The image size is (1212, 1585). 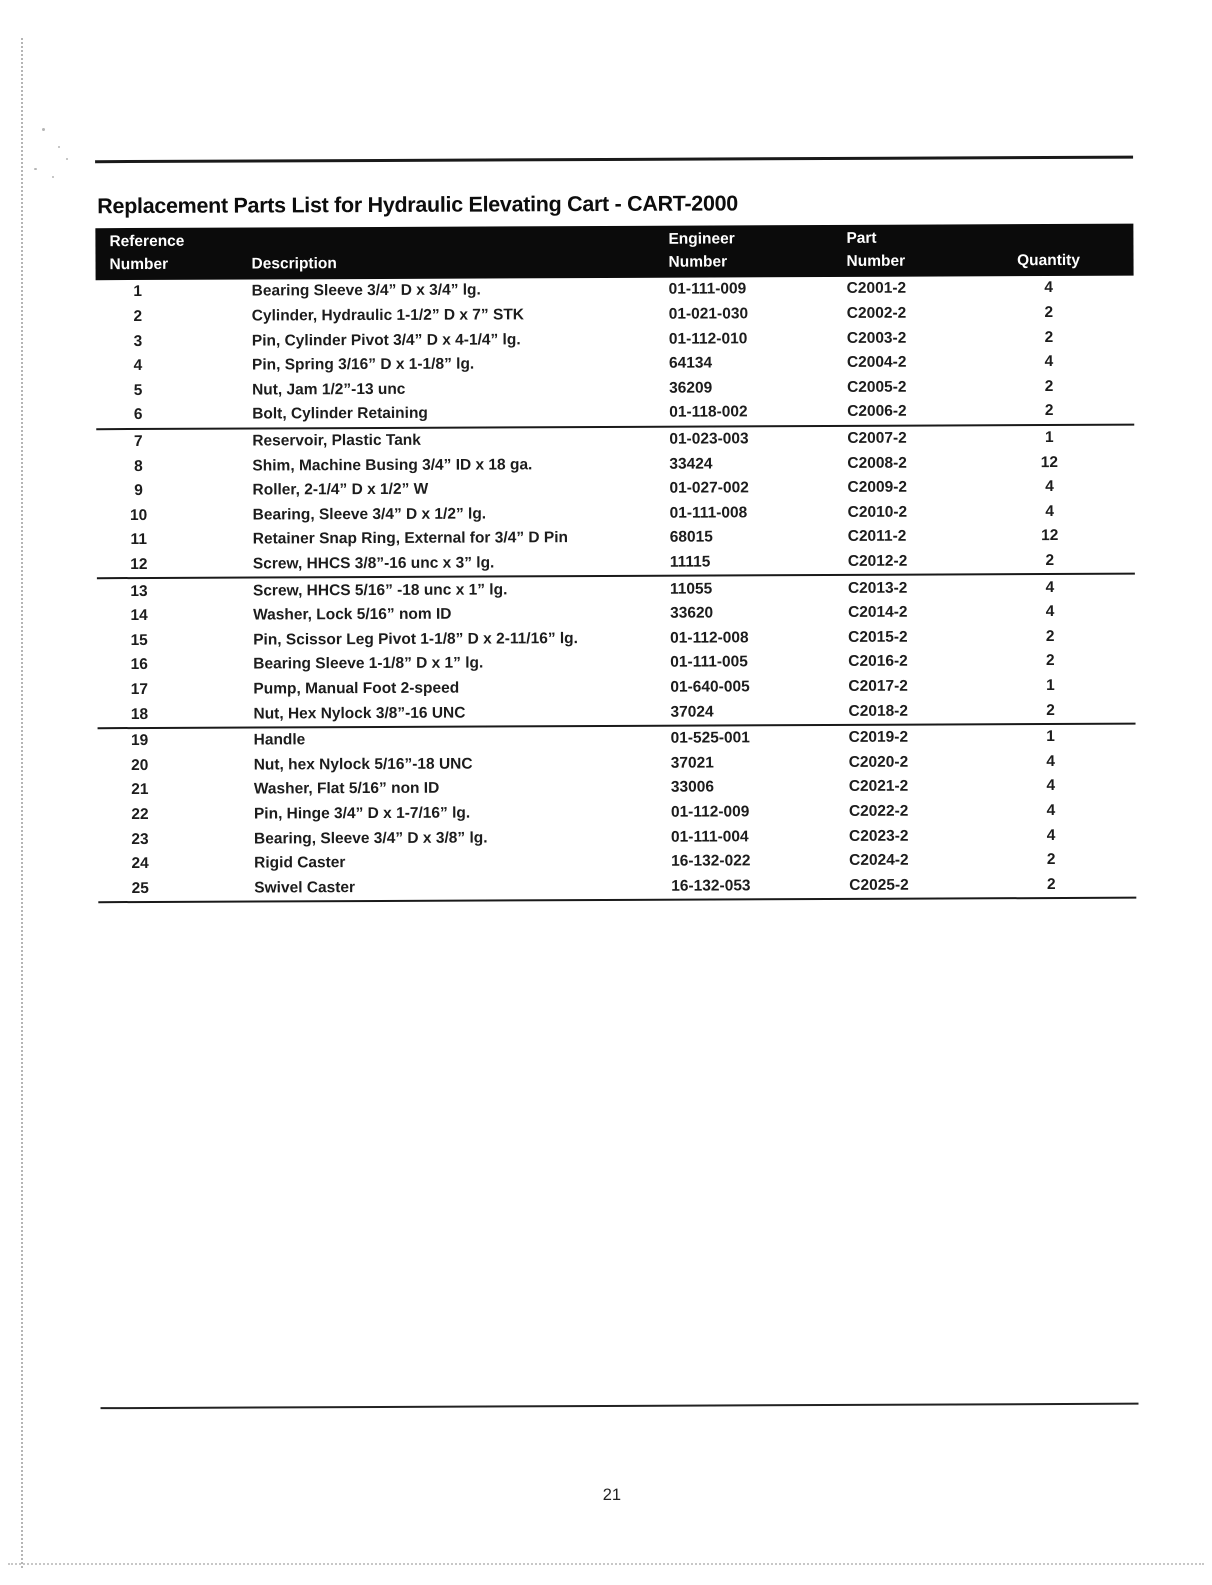 I want to click on quantity-cell: 12, so click(x=1050, y=536).